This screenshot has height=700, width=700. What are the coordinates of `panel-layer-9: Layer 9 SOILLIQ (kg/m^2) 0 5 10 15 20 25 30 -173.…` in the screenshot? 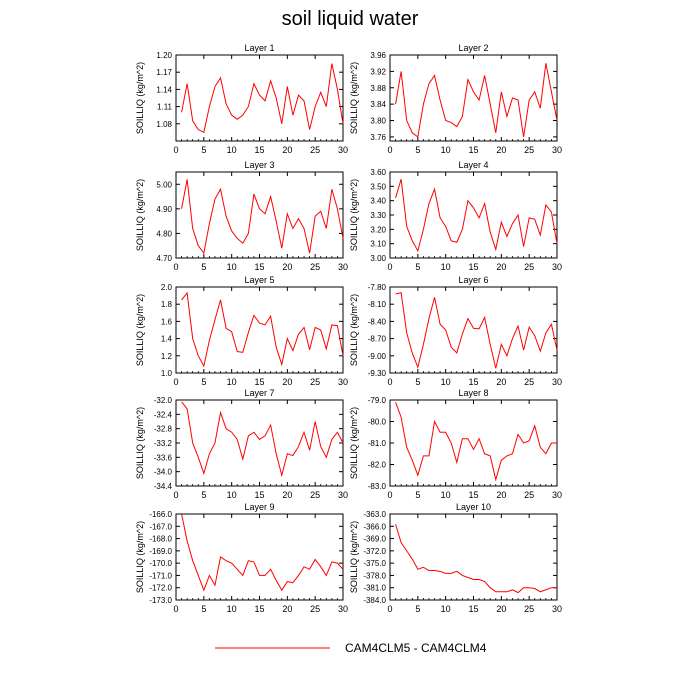 It's located at (241, 558).